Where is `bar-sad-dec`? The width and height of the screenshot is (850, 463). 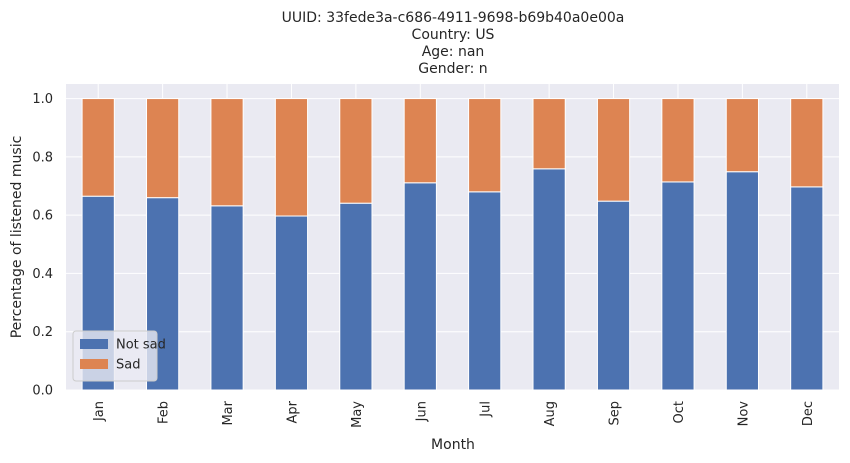
bar-sad-dec is located at coordinates (807, 143).